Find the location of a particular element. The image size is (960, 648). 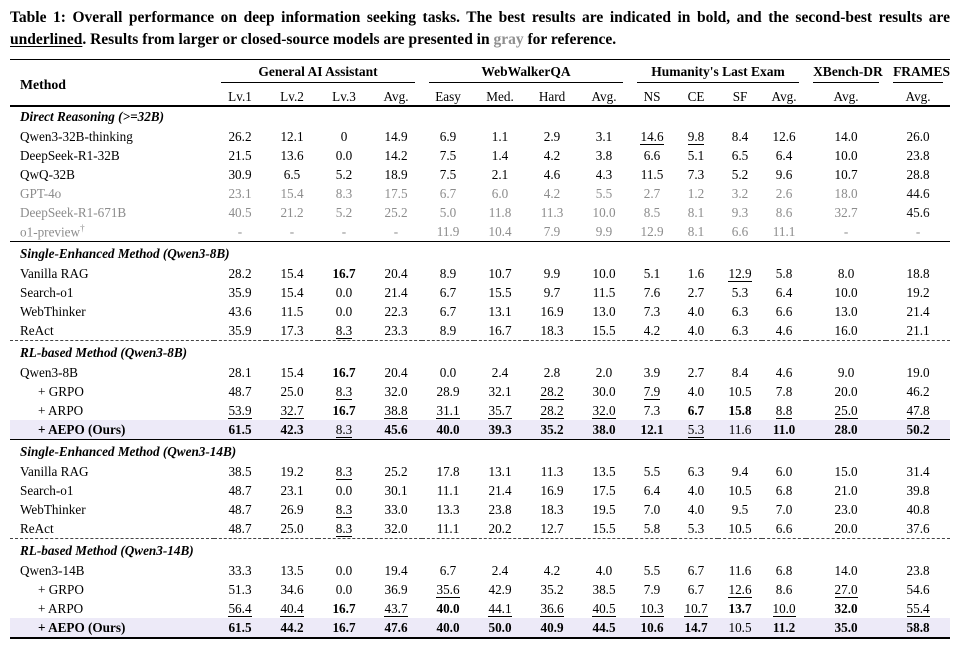

metric-value: 8.3 is located at coordinates (344, 330).